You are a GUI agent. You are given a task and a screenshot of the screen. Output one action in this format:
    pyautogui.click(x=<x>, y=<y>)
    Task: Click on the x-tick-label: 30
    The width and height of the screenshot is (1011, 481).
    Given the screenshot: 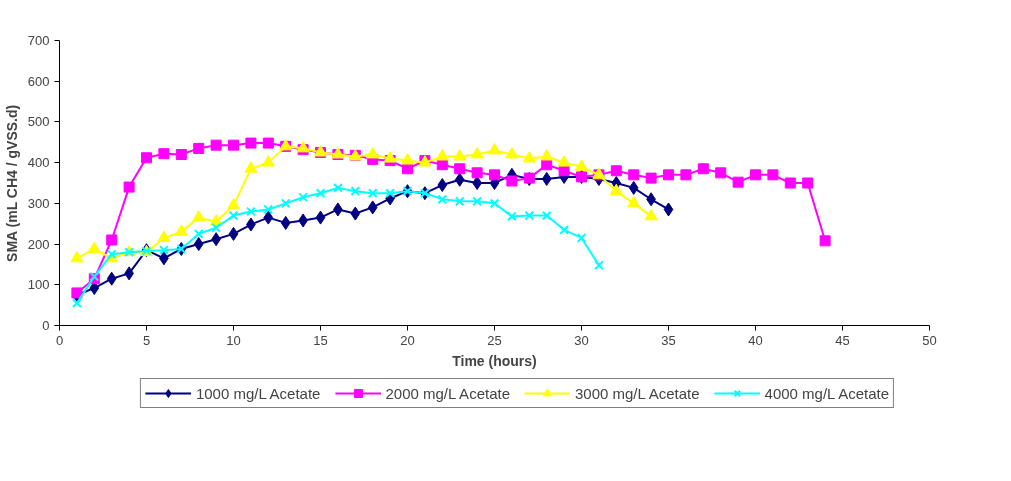 What is the action you would take?
    pyautogui.click(x=581, y=340)
    